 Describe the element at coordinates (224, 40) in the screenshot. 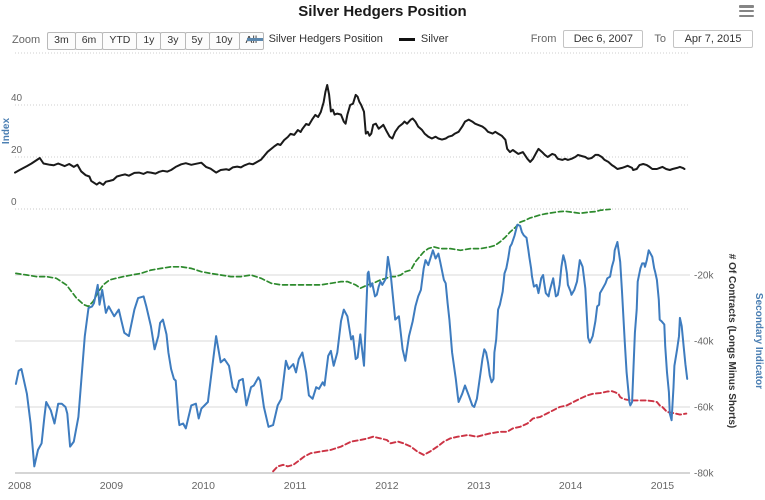

I see `zoom-button-10y: 10y` at that location.